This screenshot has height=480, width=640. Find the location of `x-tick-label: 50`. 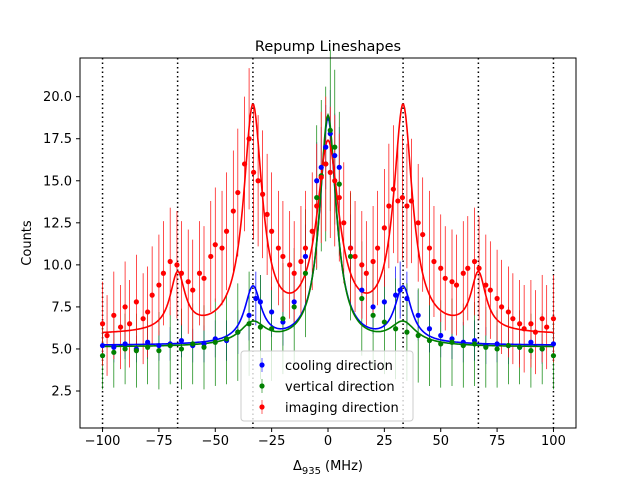

x-tick-label: 50 is located at coordinates (440, 441).